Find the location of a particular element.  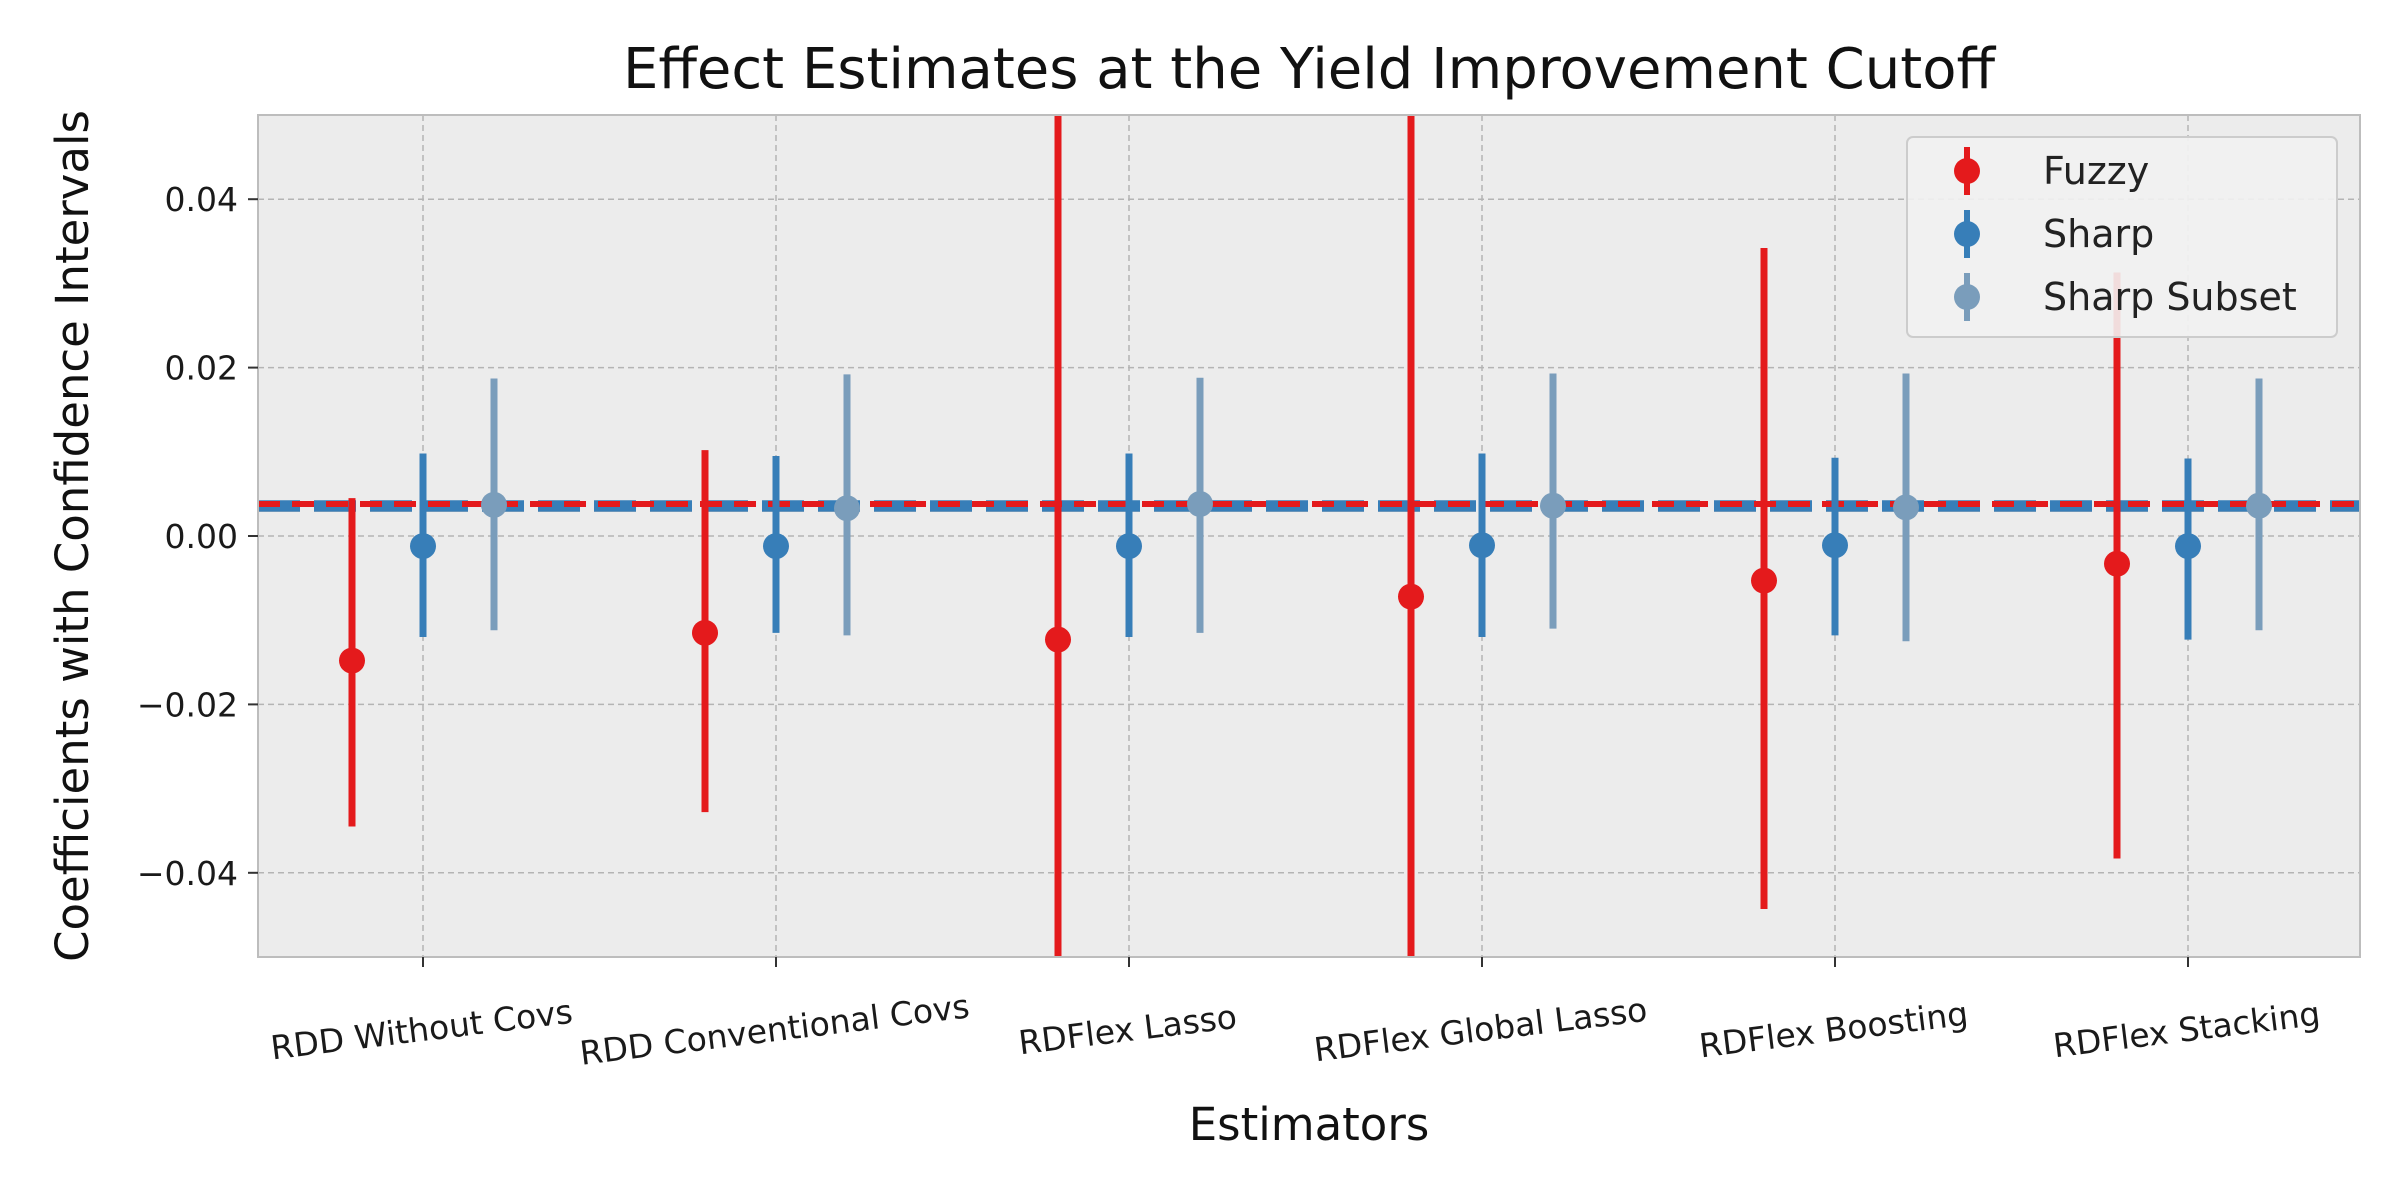

y-tick-label: −0.04 is located at coordinates (187, 873).